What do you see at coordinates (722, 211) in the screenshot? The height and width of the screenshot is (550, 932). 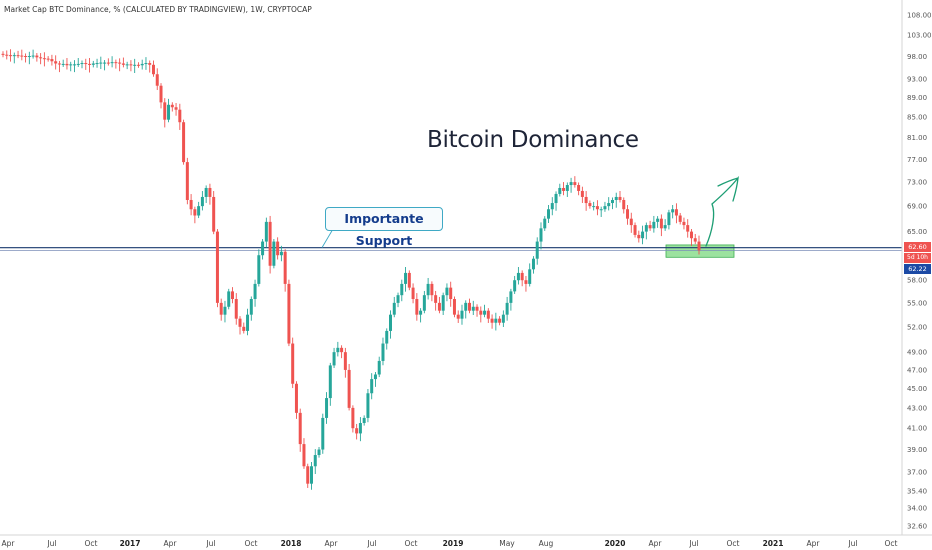 I see `up-arrow-drawing` at bounding box center [722, 211].